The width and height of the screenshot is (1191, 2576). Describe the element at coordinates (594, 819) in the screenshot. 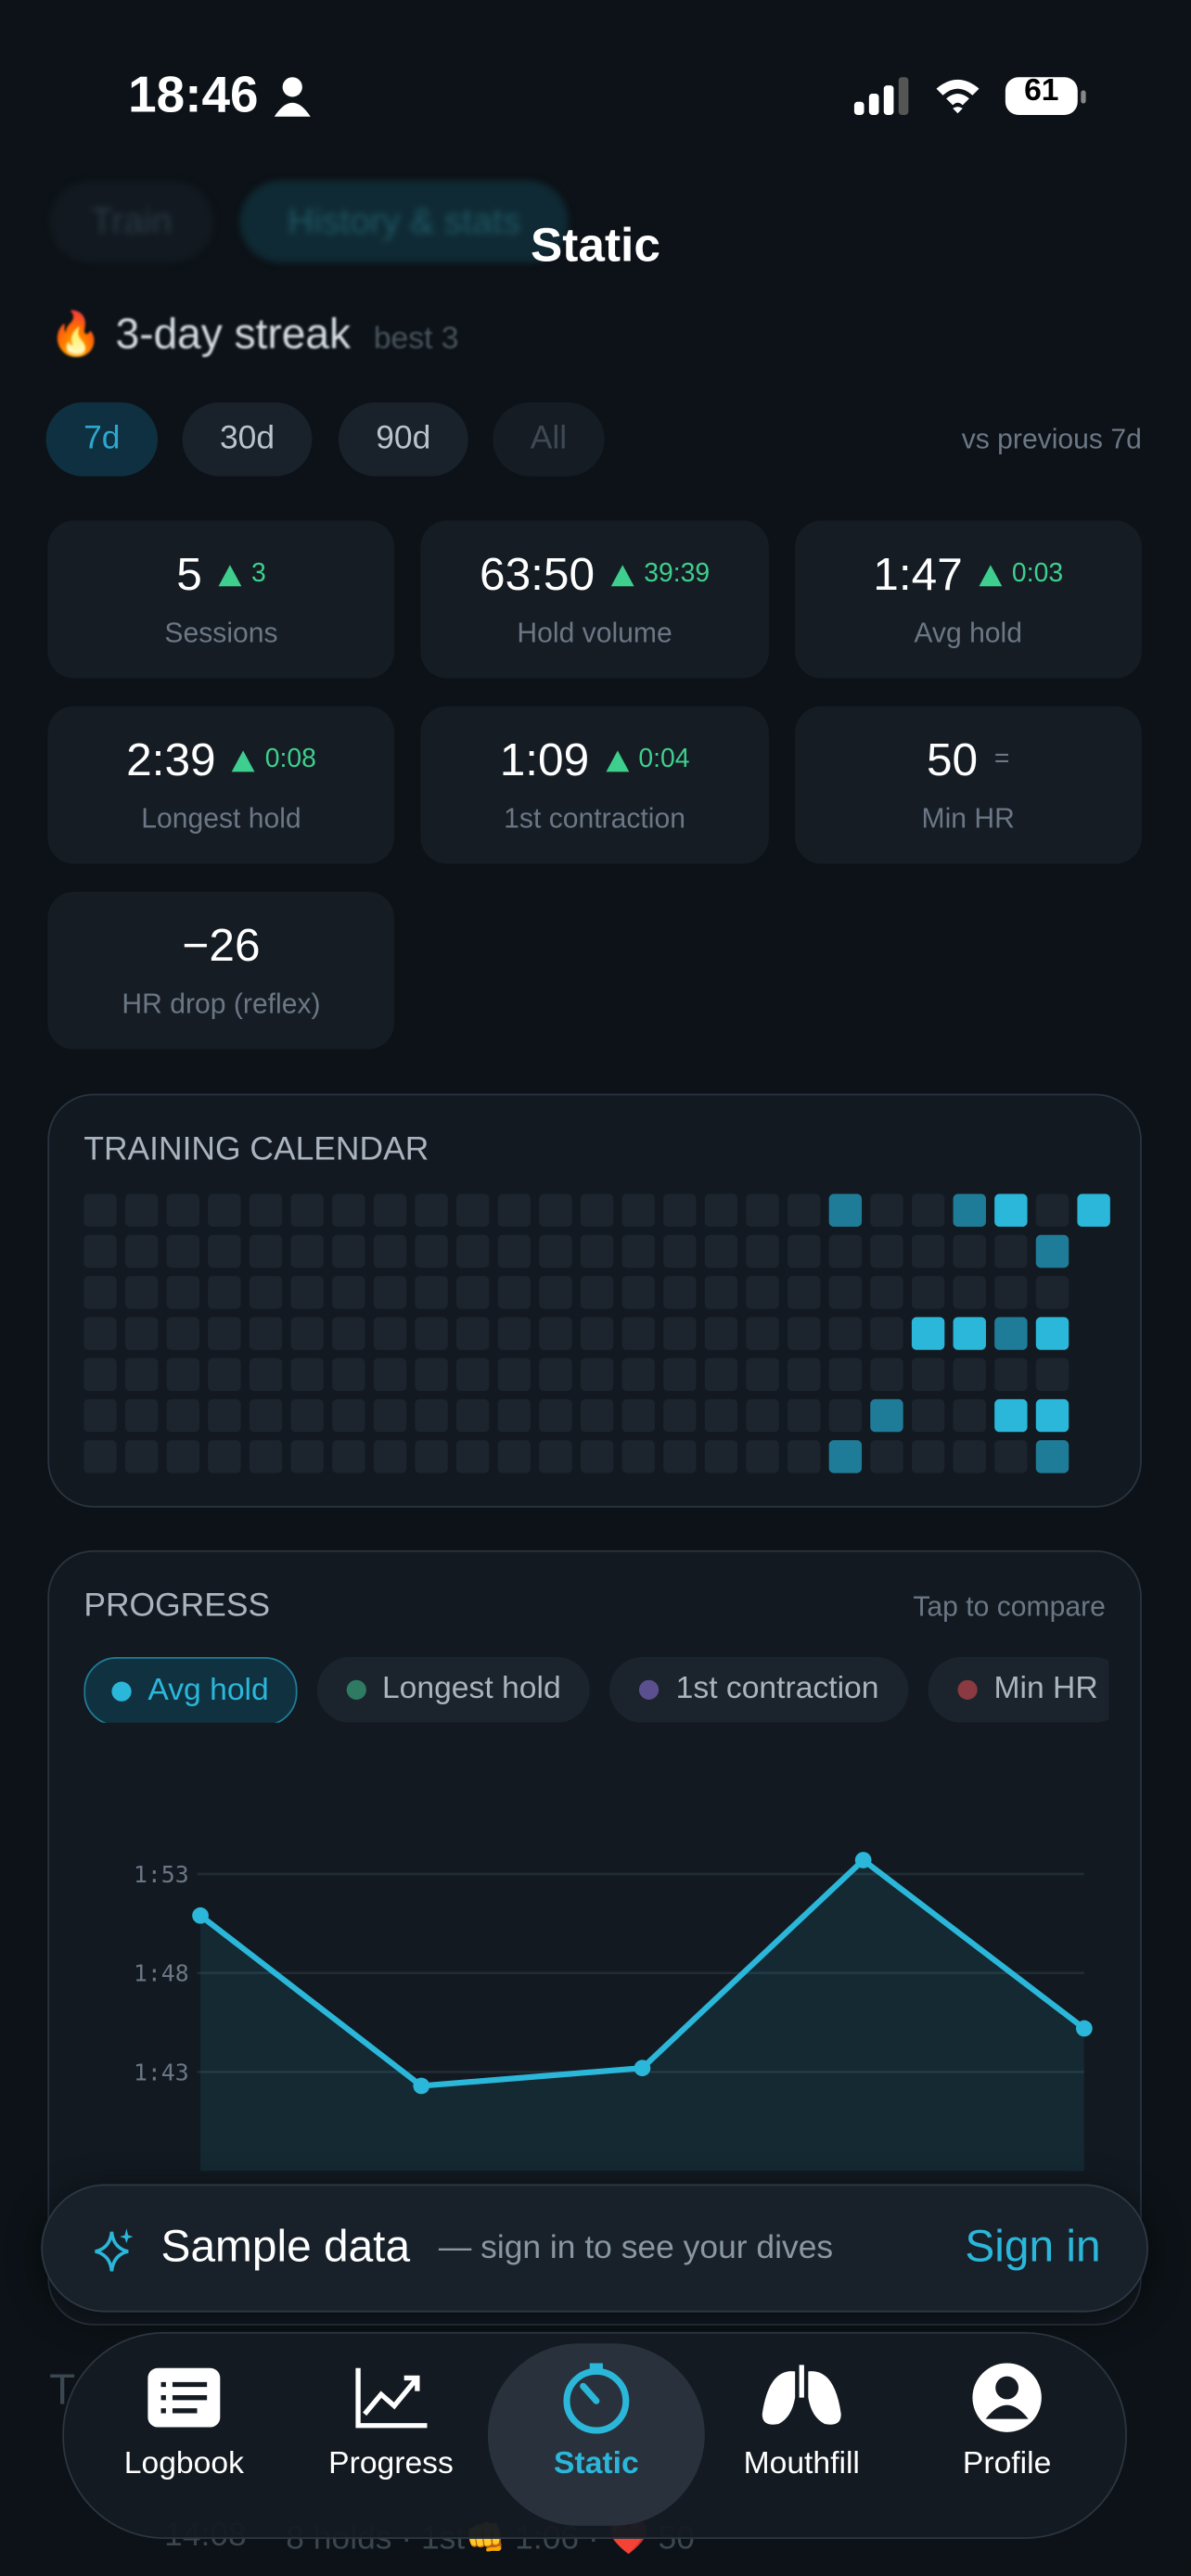

I see `stat-label: 1st contraction` at that location.